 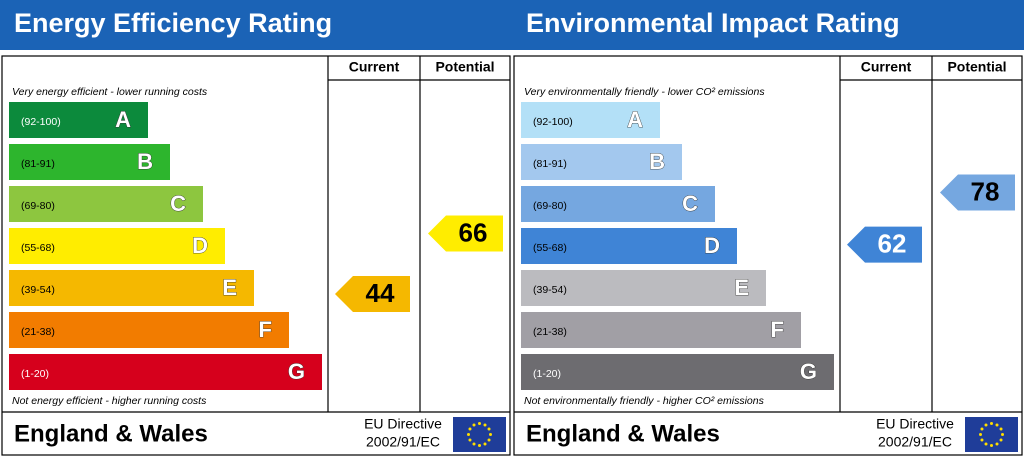 What do you see at coordinates (985, 191) in the screenshot?
I see `rating-value: 78` at bounding box center [985, 191].